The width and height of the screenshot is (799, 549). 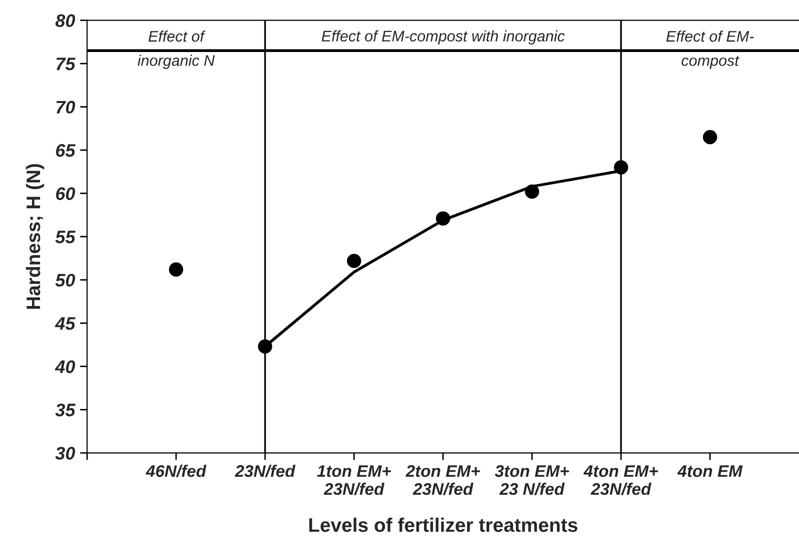 I want to click on x-tick-label: 4ton EM, so click(x=710, y=471).